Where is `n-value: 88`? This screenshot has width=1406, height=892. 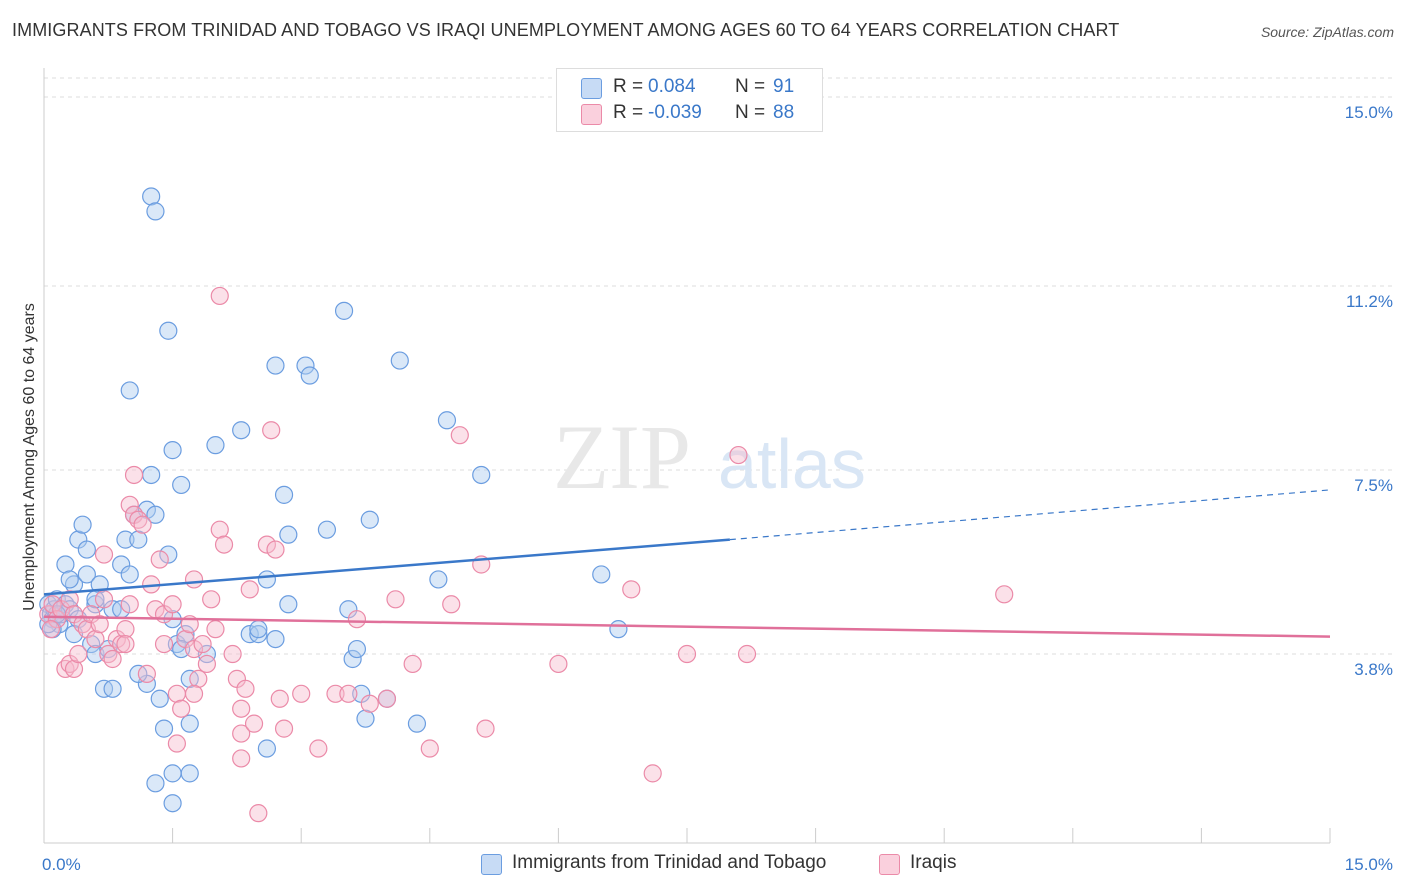 n-value: 88 is located at coordinates (784, 112).